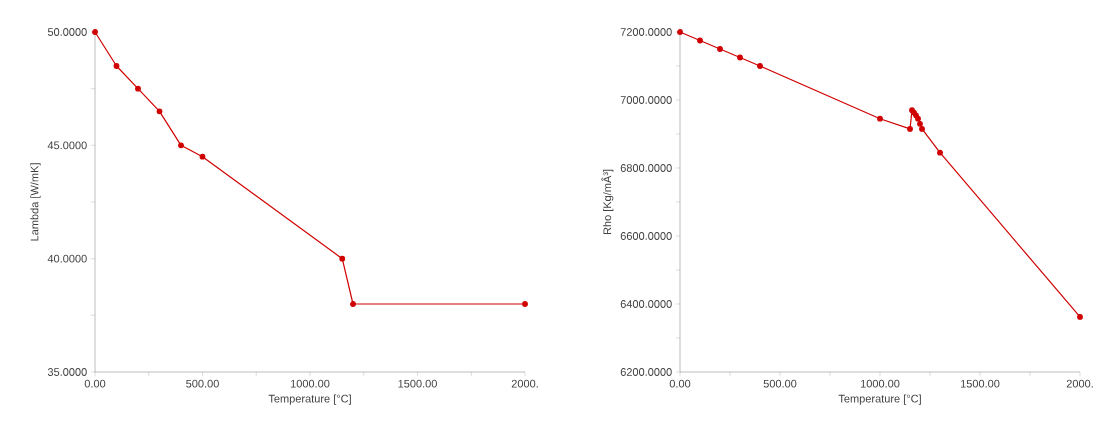 The width and height of the screenshot is (1107, 434). Describe the element at coordinates (67, 258) in the screenshot. I see `y-tick-label: 40.0000` at that location.